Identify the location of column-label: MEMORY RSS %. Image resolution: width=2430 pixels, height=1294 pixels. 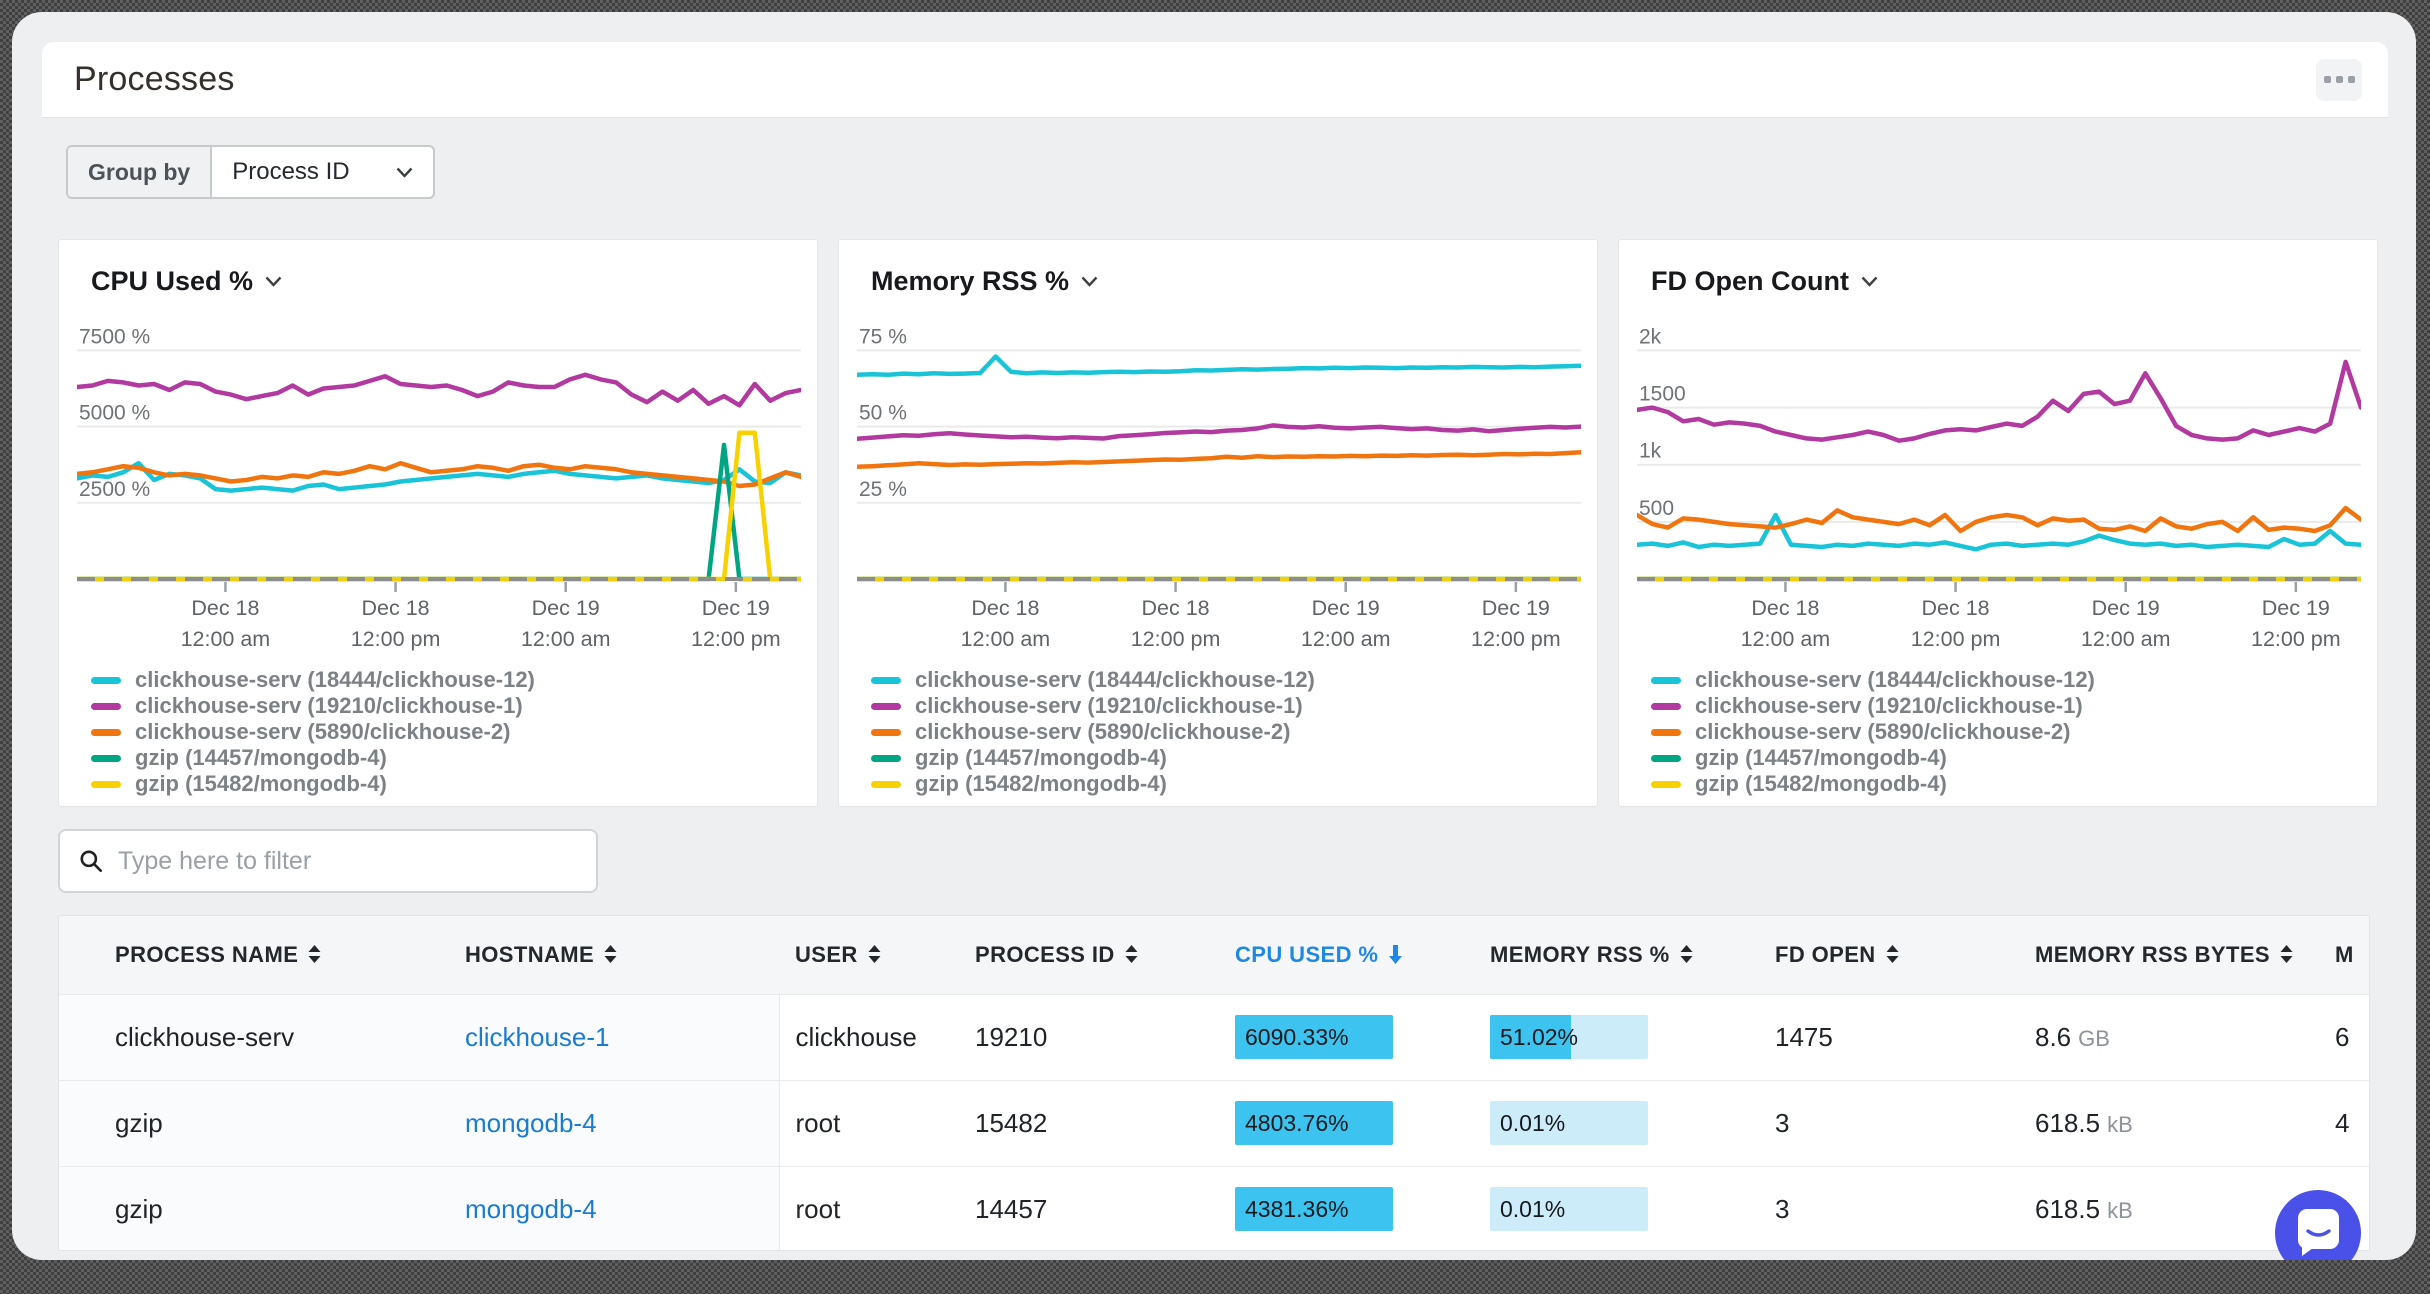
(1580, 954).